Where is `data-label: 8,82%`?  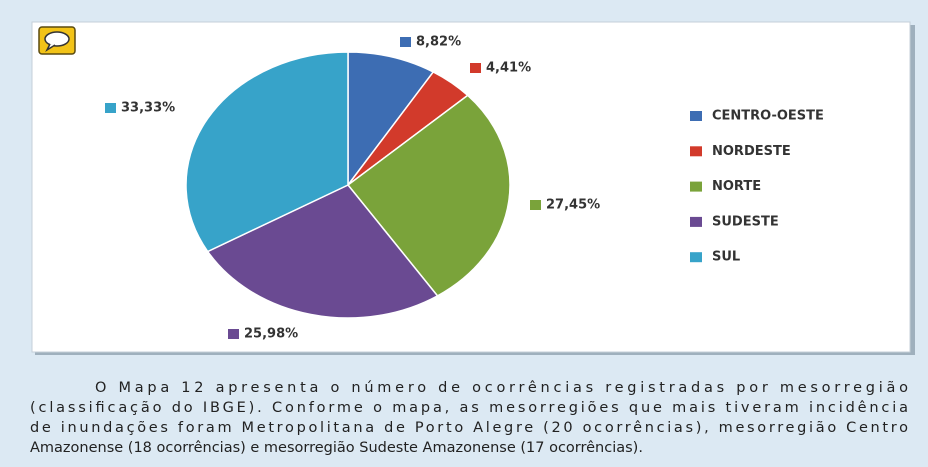
data-label: 8,82% is located at coordinates (438, 42).